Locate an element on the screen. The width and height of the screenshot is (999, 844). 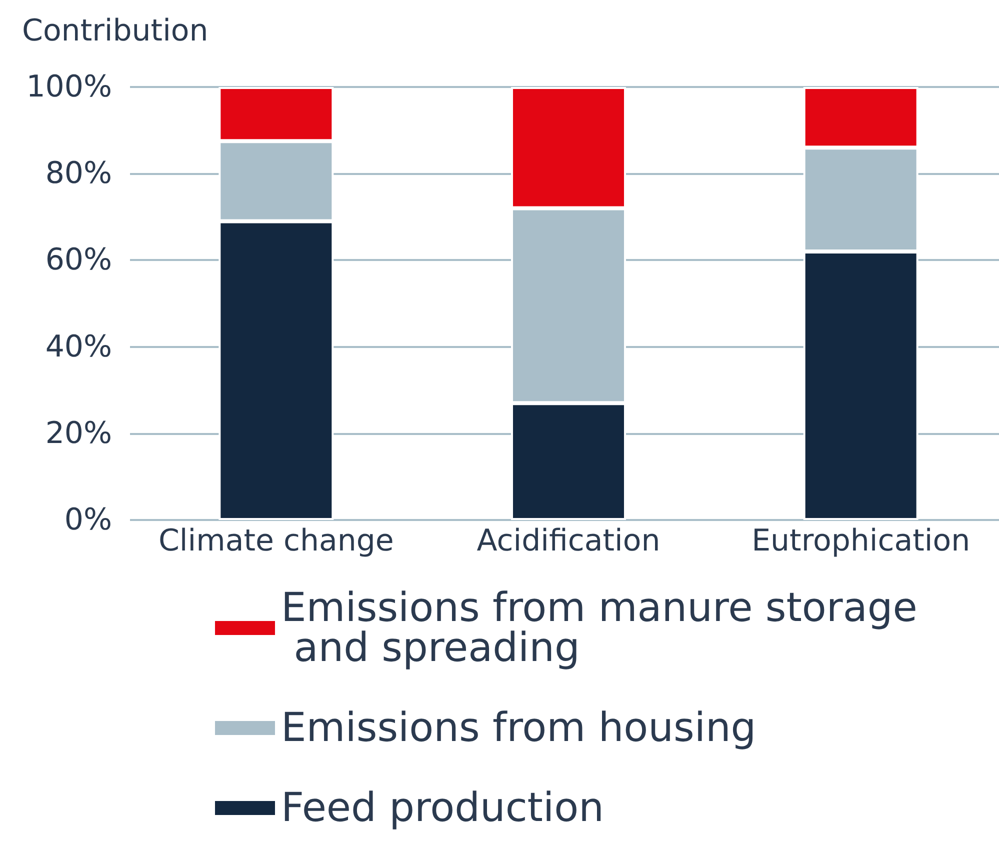
x-tick-label: Climate change is located at coordinates (276, 541).